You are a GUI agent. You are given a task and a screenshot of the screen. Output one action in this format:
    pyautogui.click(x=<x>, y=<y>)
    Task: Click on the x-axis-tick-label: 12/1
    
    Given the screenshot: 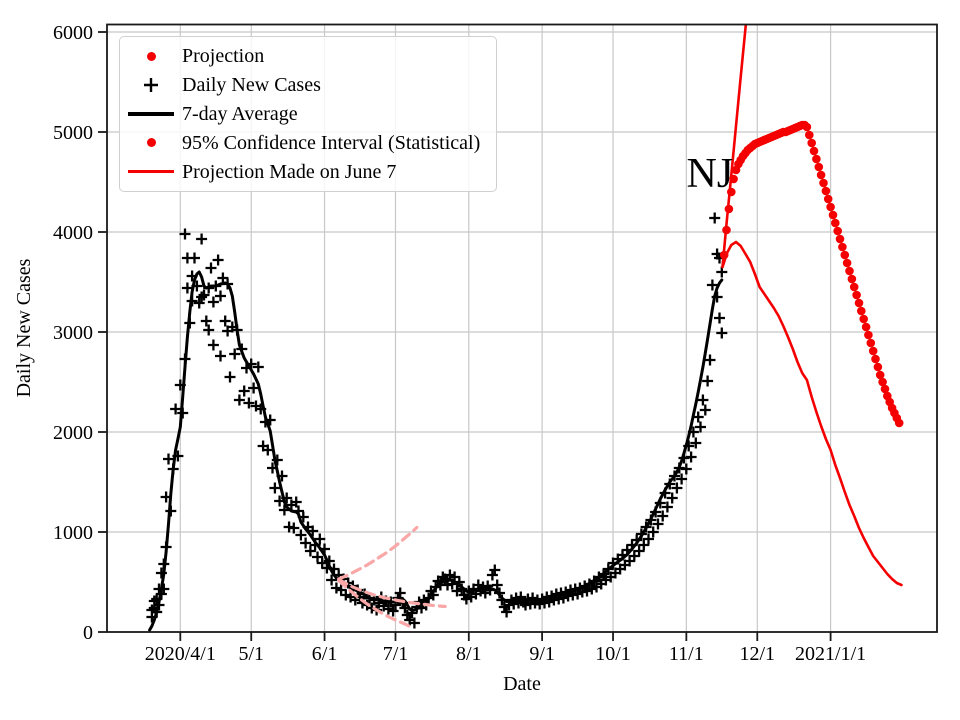 What is the action you would take?
    pyautogui.click(x=758, y=654)
    